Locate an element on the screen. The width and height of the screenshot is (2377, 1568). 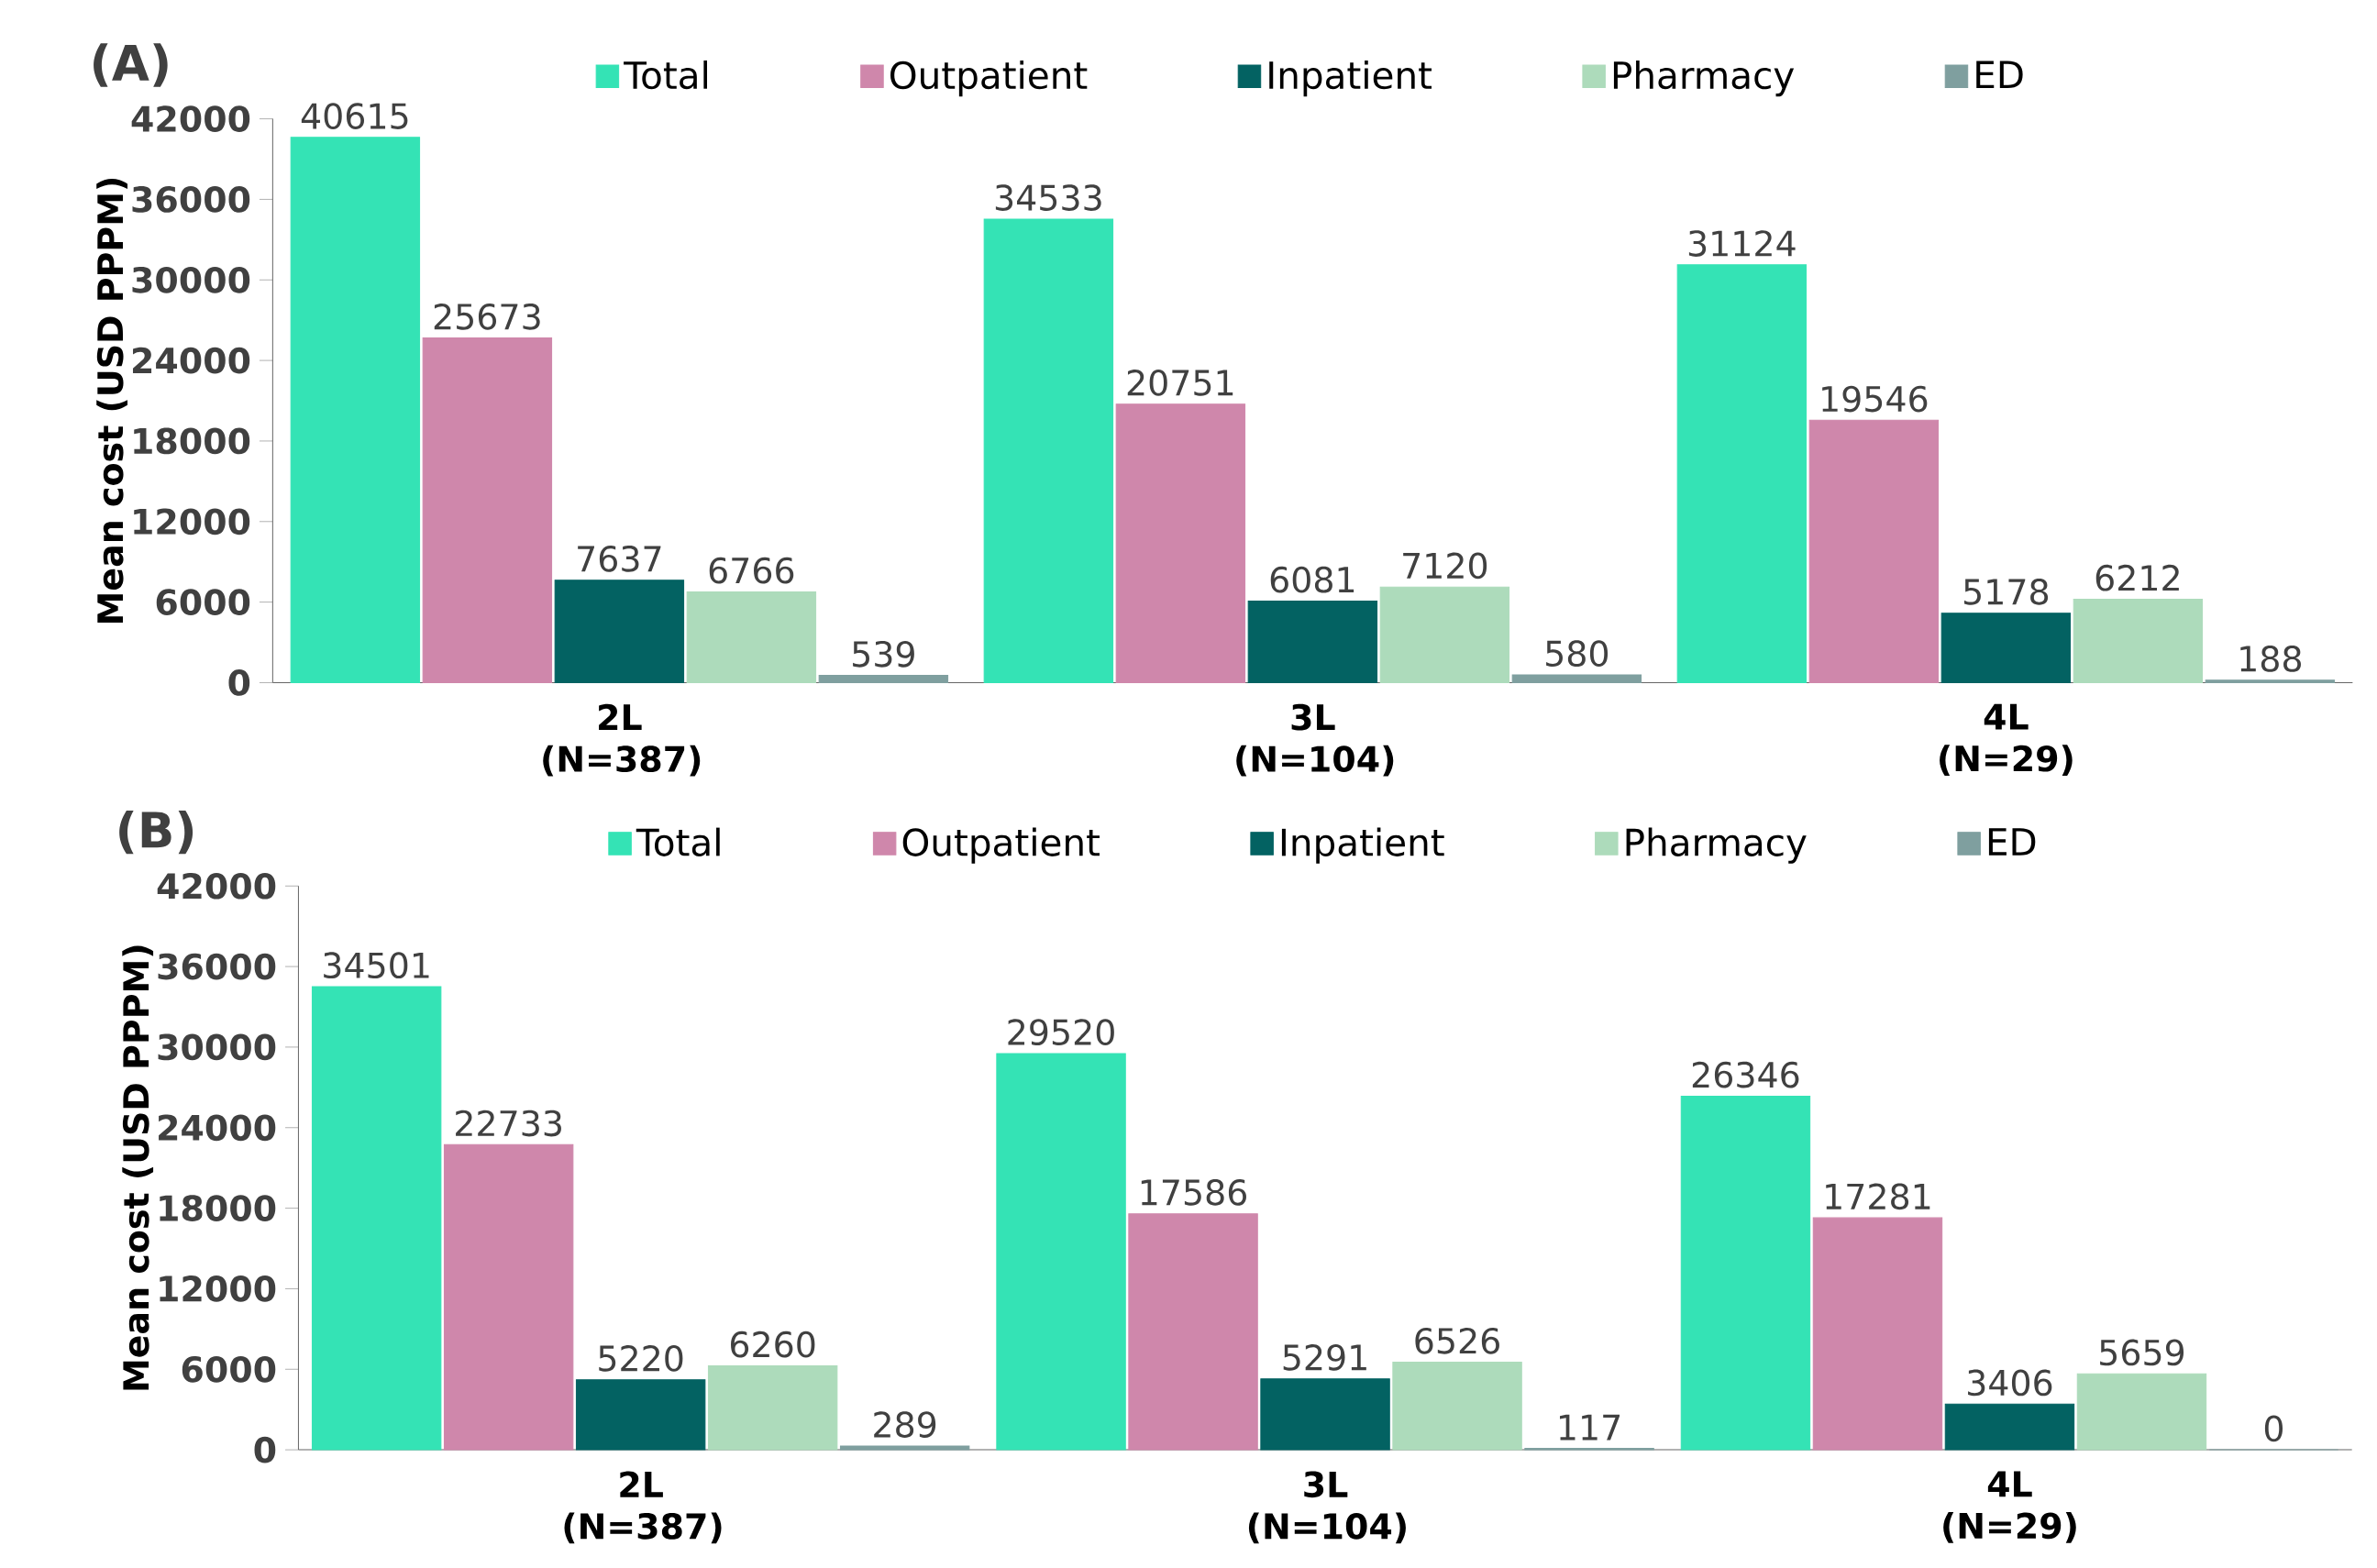
data-label: 188 is located at coordinates (2270, 659).